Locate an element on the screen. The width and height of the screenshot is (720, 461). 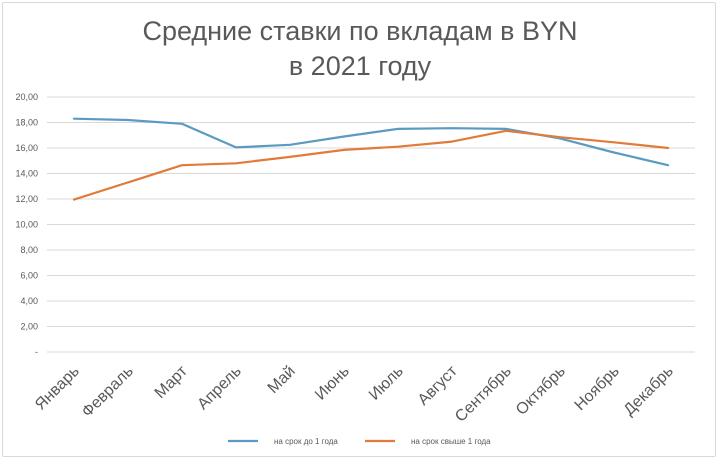
y-tick-label: 14,00 is located at coordinates (26, 174).